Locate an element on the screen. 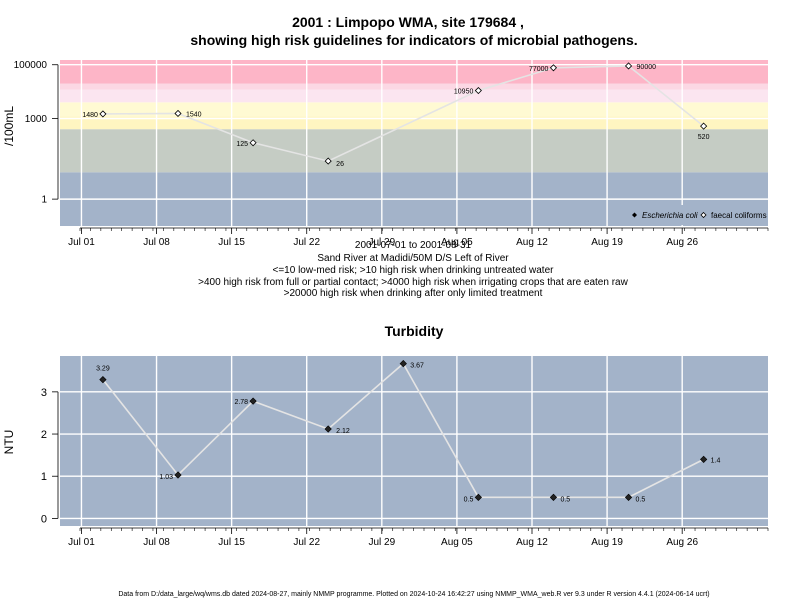 The width and height of the screenshot is (800, 600). y-tick-label: 100000 is located at coordinates (31, 65).